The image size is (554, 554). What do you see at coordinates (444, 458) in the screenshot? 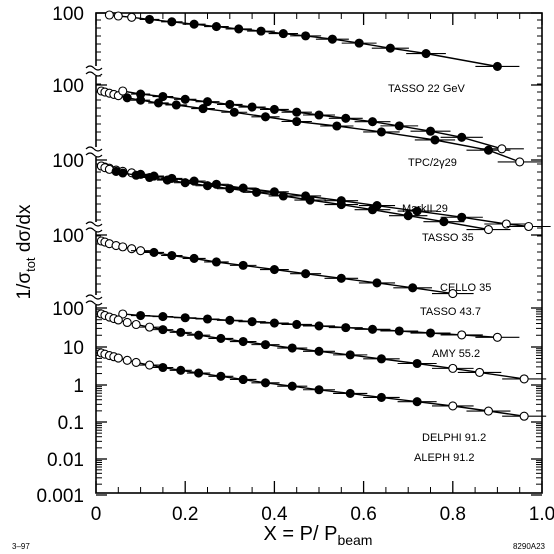
I see `series-label: ALEPH 91.2` at bounding box center [444, 458].